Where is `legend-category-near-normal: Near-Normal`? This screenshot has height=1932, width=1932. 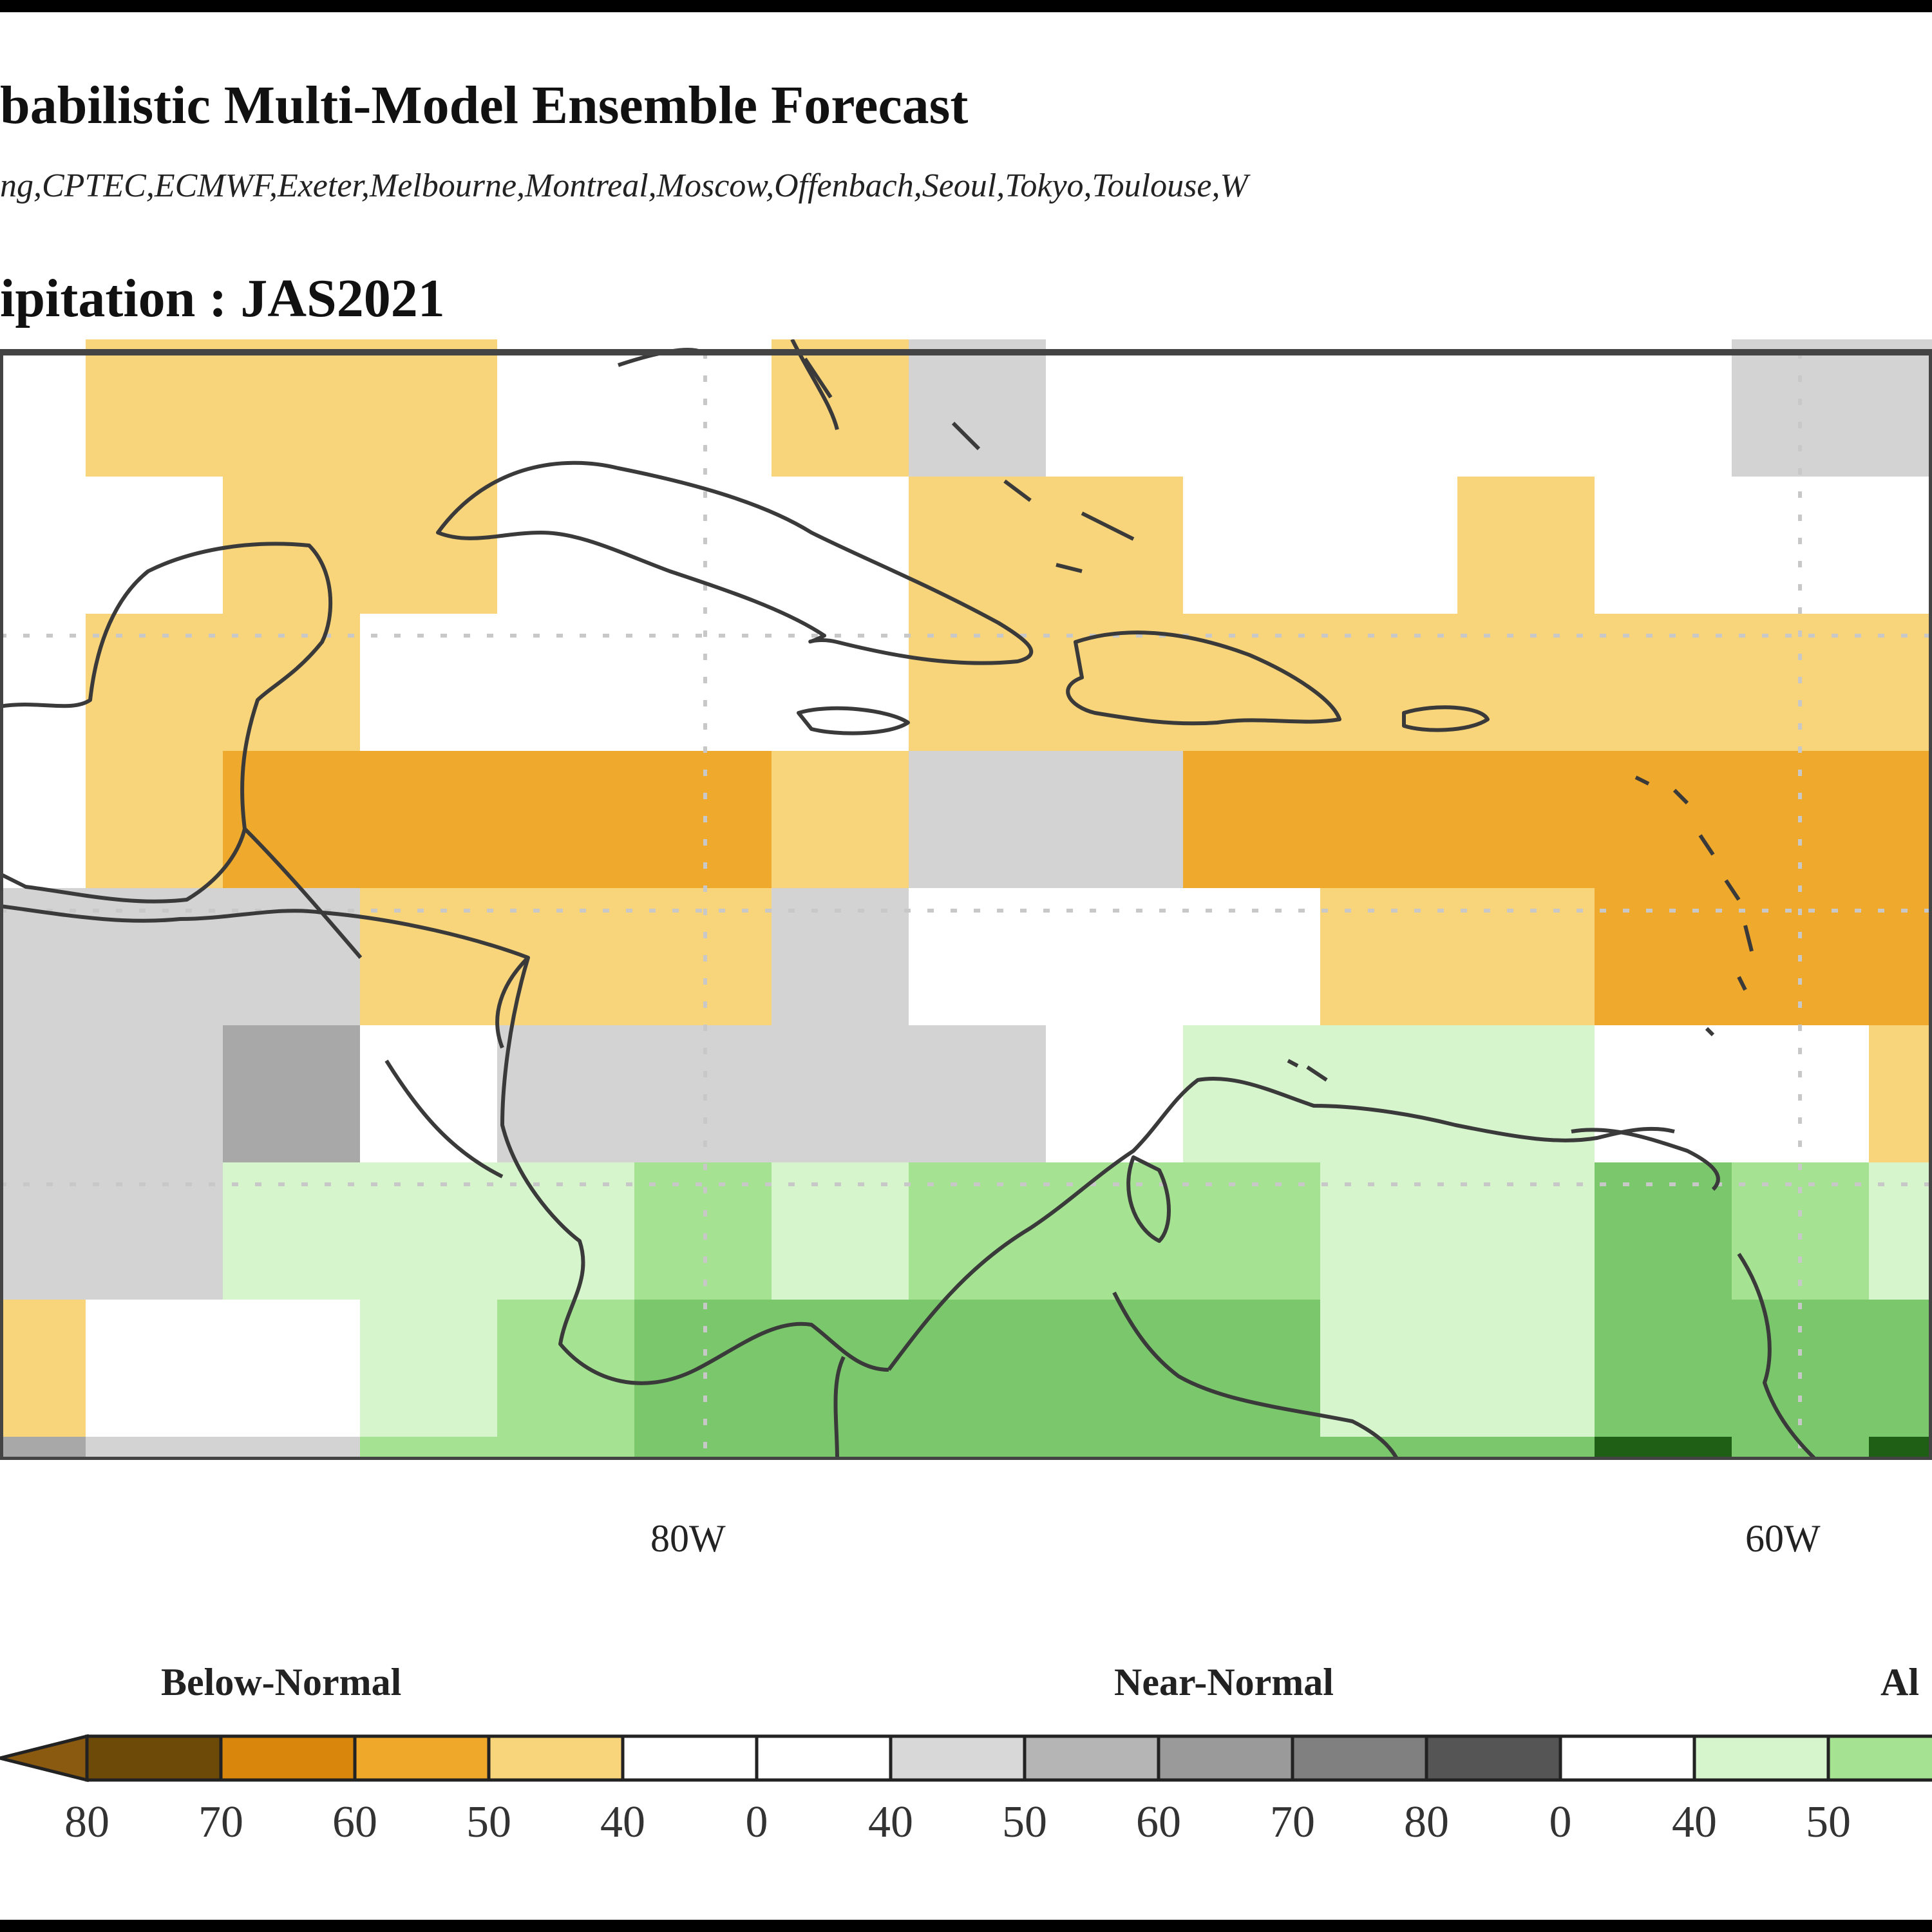 legend-category-near-normal: Near-Normal is located at coordinates (1224, 1682).